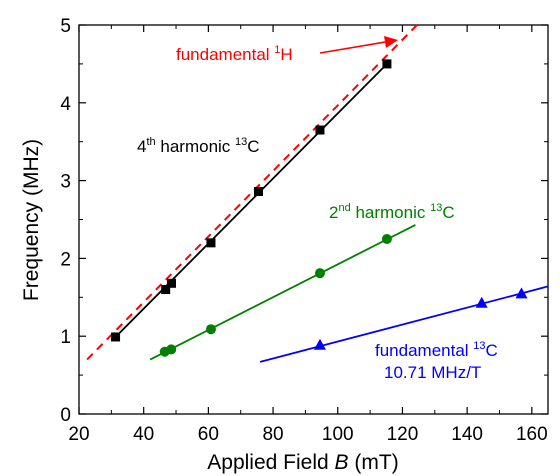  Describe the element at coordinates (65, 182) in the screenshot. I see `y-tick-label: 3` at that location.